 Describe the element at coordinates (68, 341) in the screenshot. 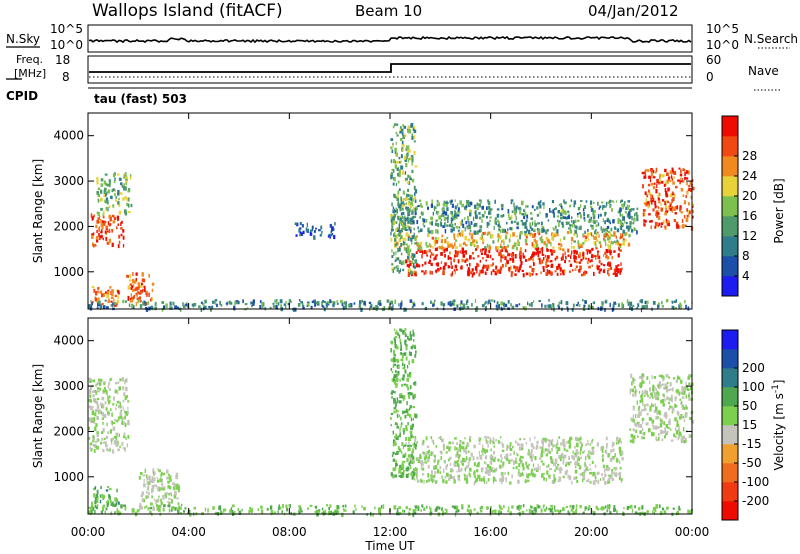

I see `y-tick-label: 4000` at that location.